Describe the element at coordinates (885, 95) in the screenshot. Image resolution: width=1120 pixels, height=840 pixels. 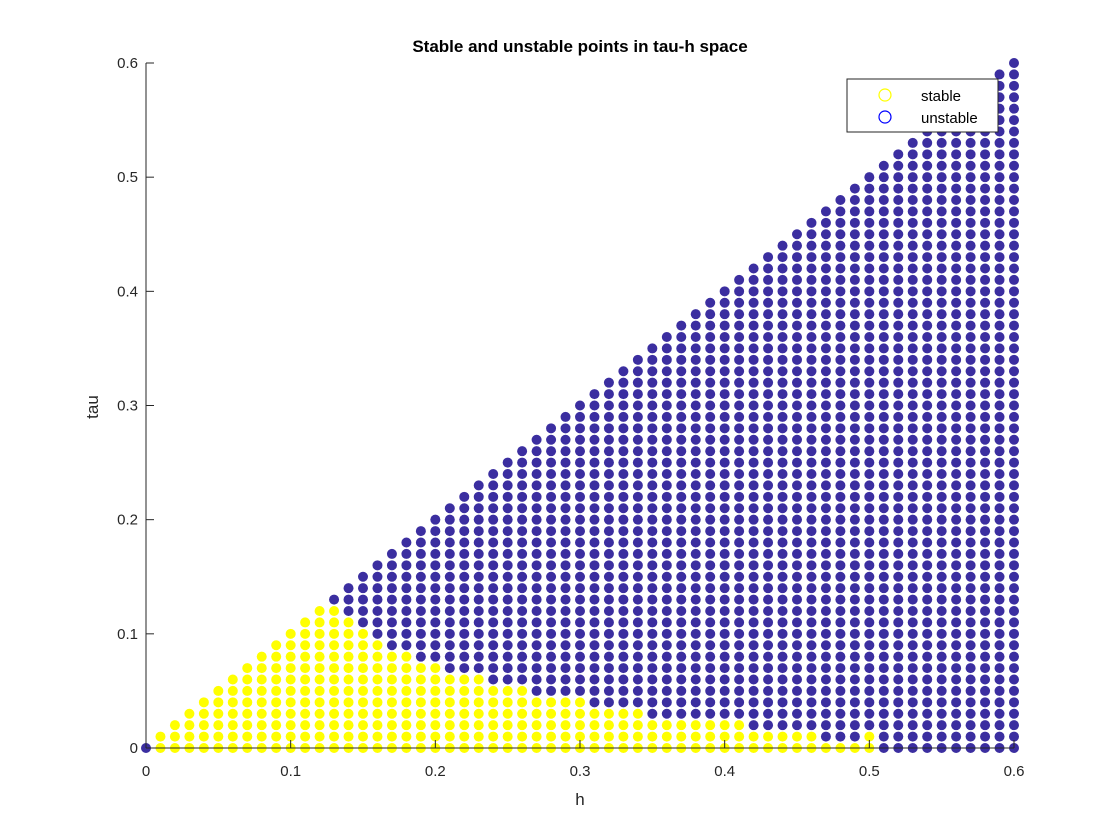
I see `legend-stable-marker` at that location.